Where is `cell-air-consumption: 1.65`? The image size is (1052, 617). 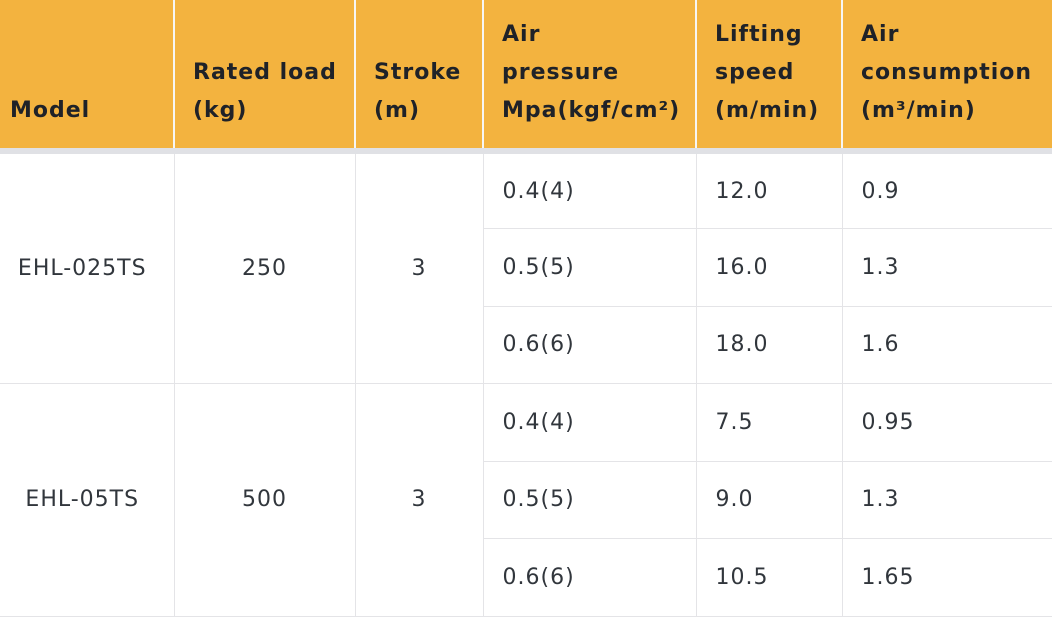 cell-air-consumption: 1.65 is located at coordinates (946, 577).